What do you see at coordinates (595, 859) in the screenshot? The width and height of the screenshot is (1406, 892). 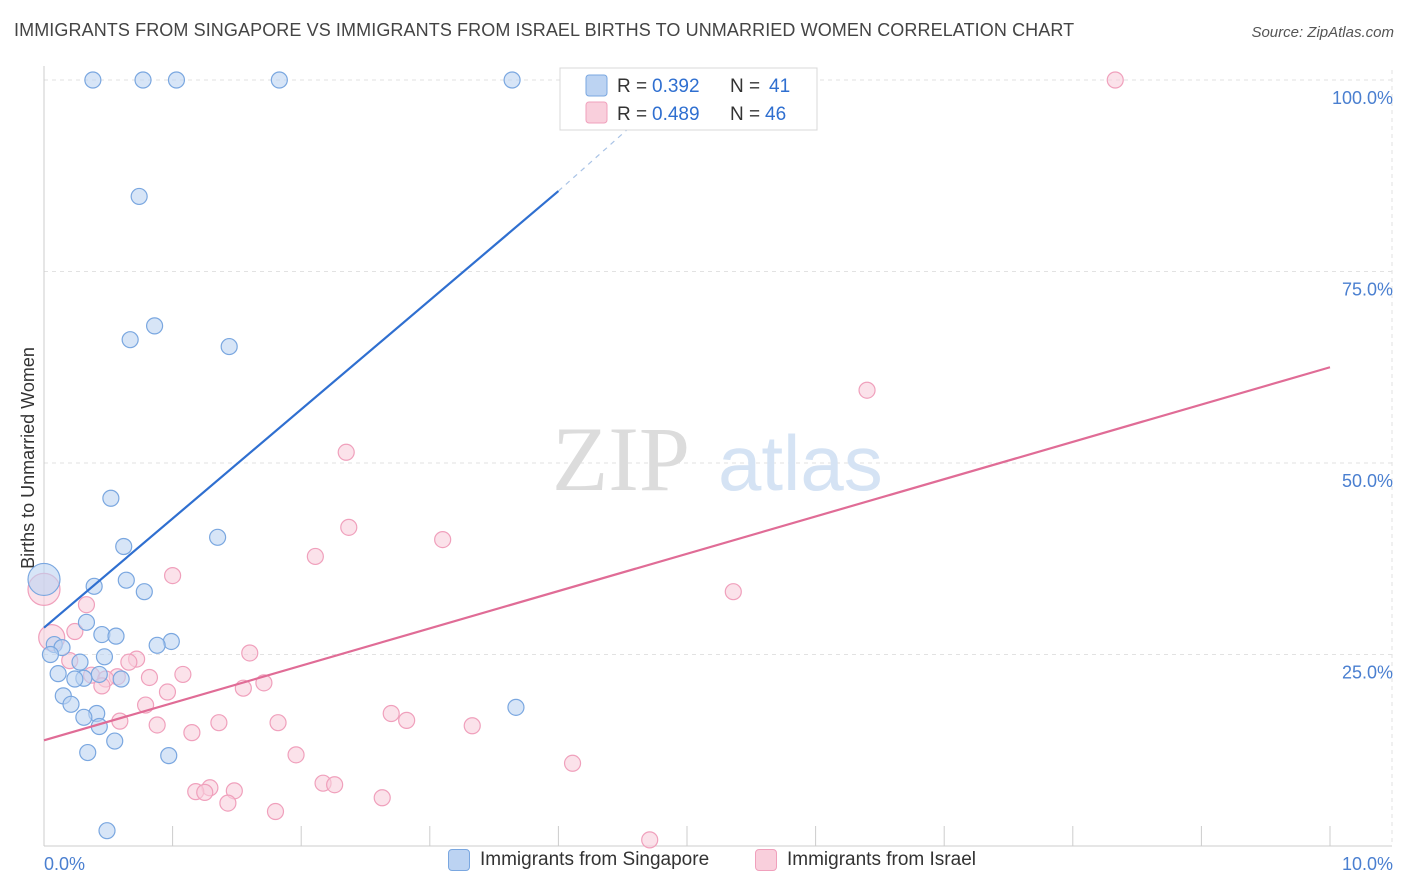 I see `legend-label-singapore: Immigrants from Singapore` at bounding box center [595, 859].